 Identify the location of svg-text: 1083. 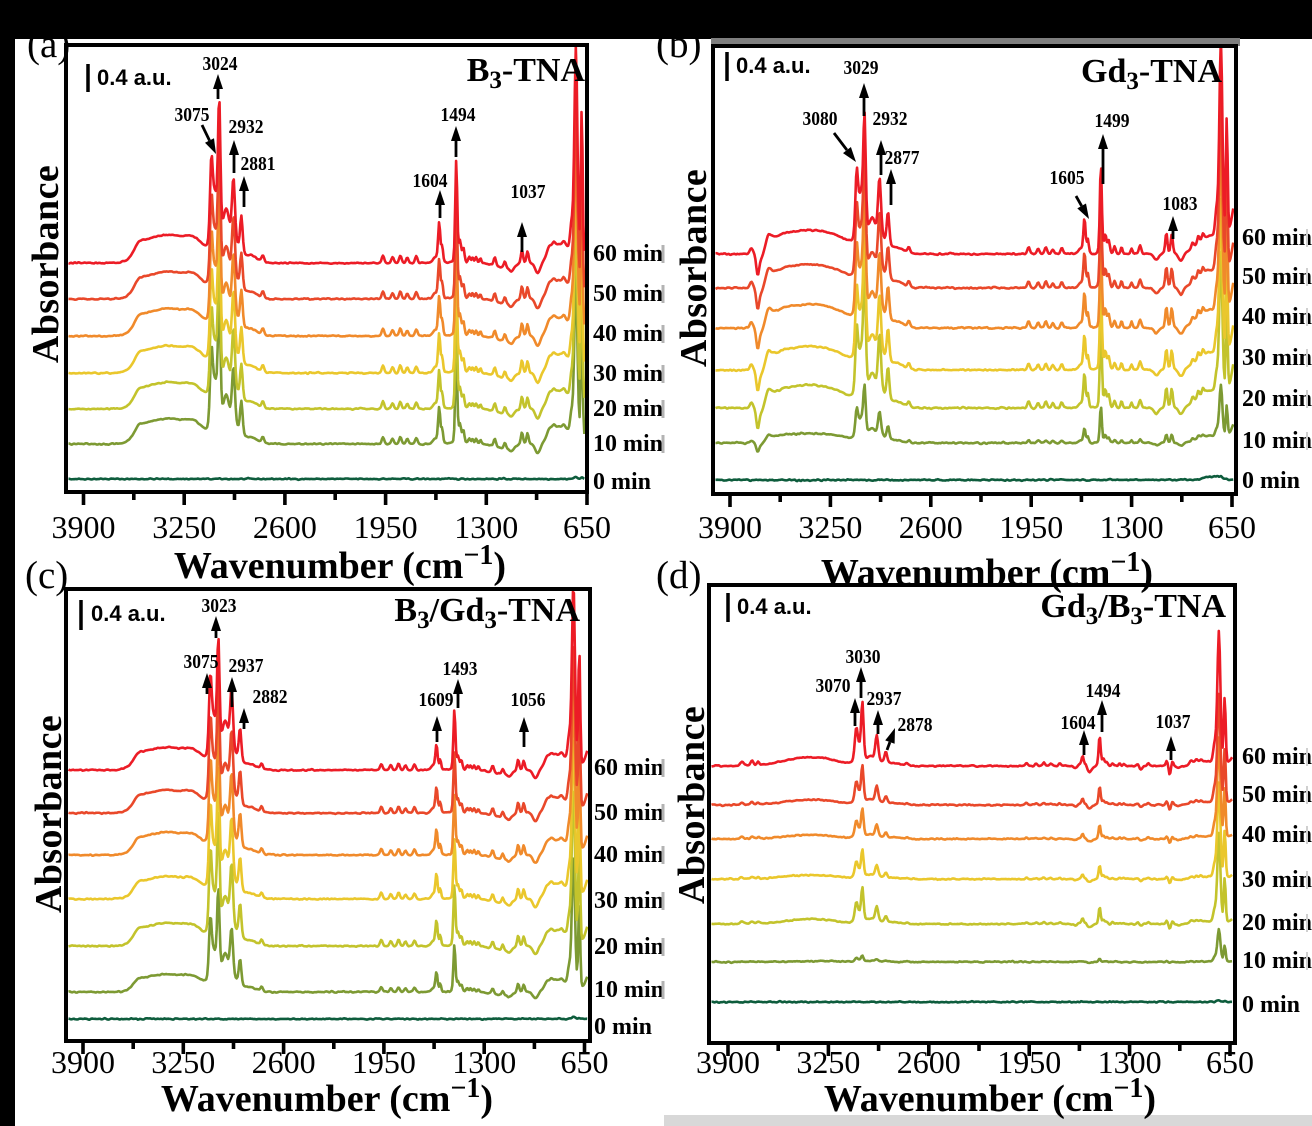
(1180, 204).